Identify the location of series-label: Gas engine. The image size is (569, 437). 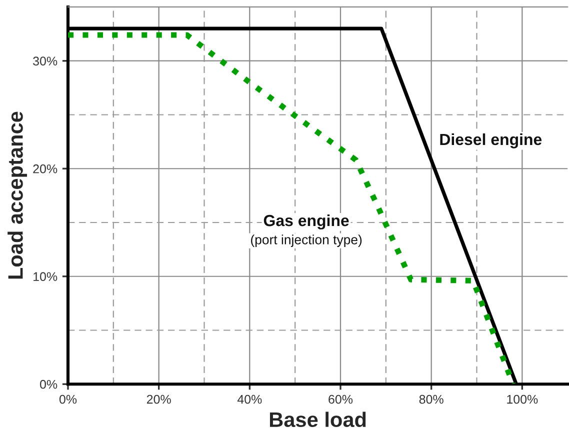
(306, 222).